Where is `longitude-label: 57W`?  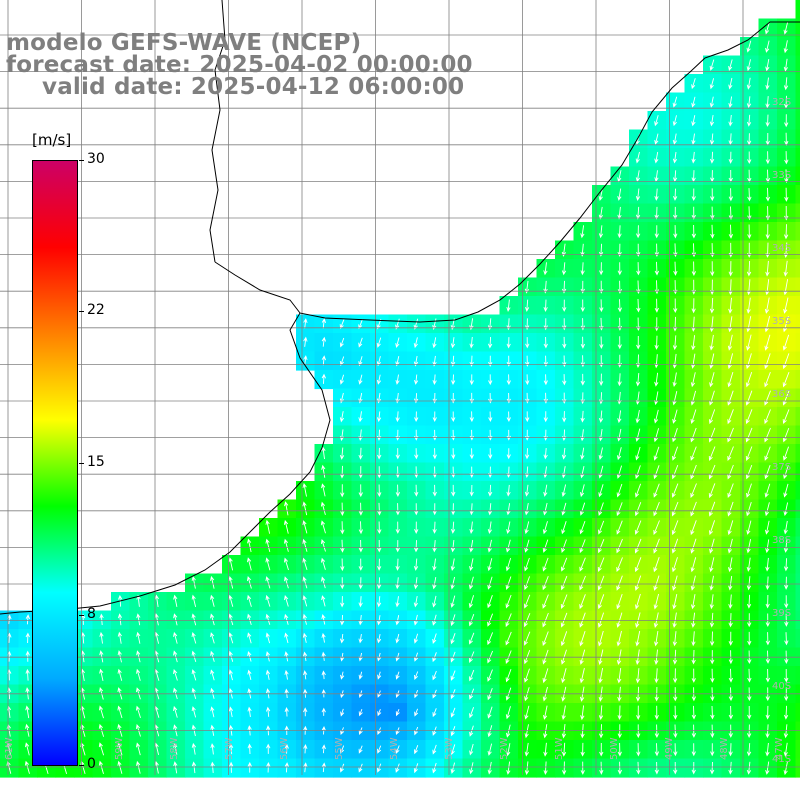 longitude-label: 57W is located at coordinates (229, 748).